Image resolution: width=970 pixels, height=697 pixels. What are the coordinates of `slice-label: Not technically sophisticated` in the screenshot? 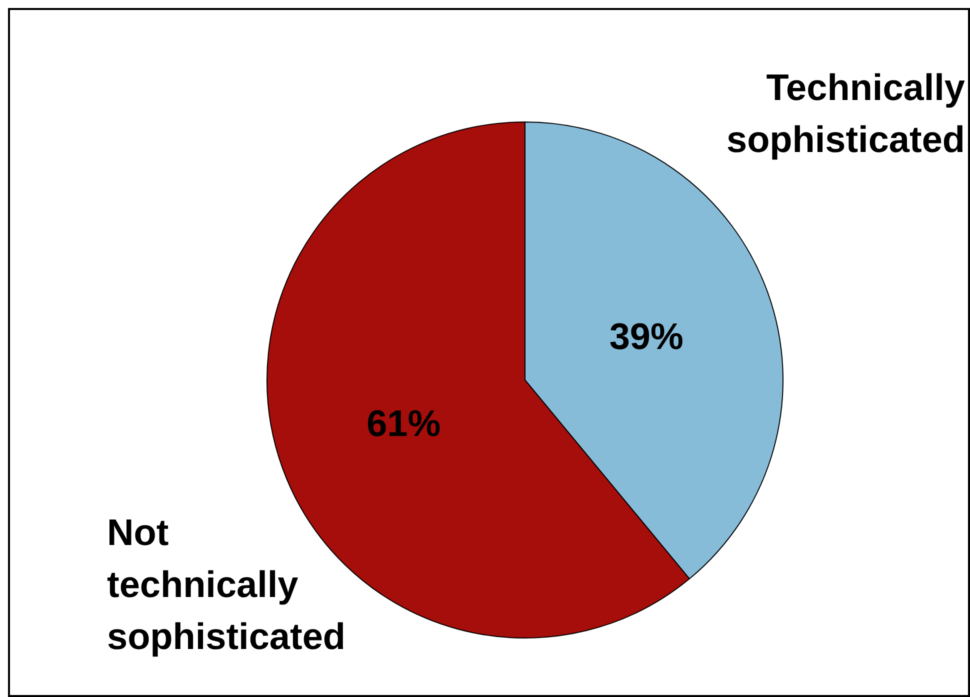 It's located at (226, 584).